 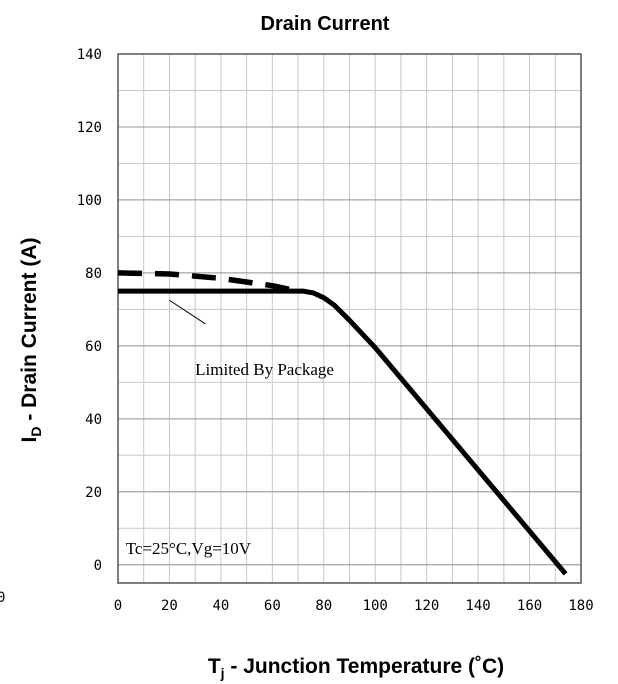 I want to click on series-line-dashed, so click(x=208, y=282).